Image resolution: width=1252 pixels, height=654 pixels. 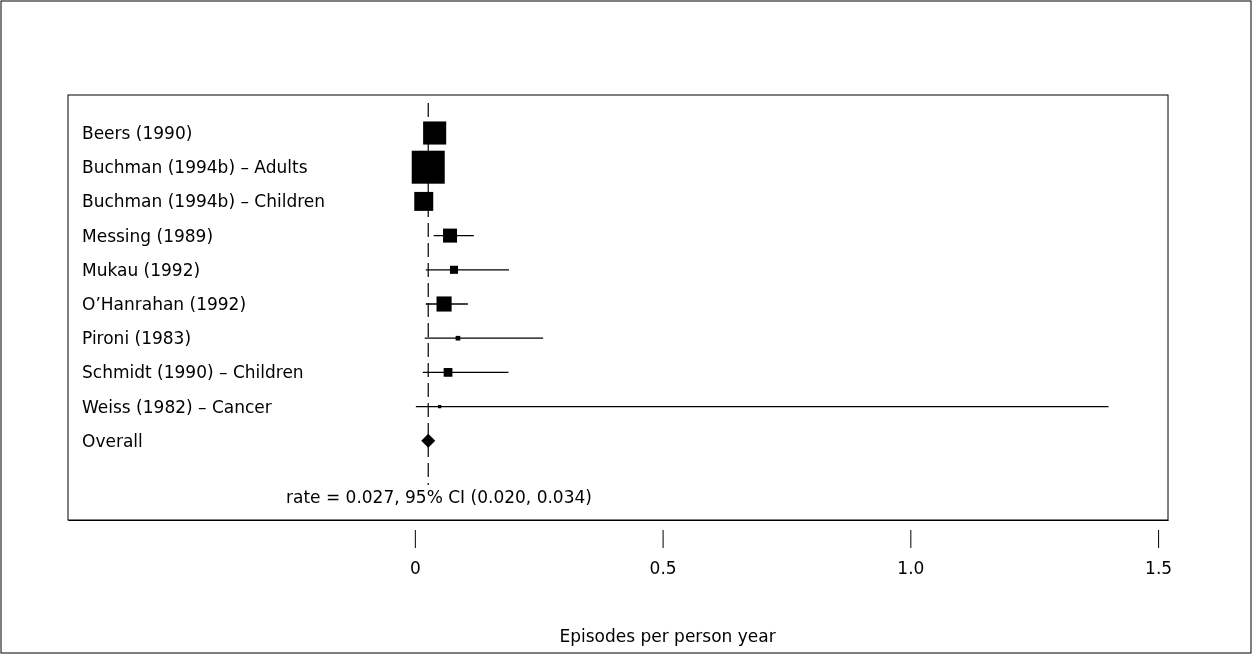 What do you see at coordinates (439, 497) in the screenshot?
I see `text: rate = 0.027, 95% CI (0.020, 0.034)` at bounding box center [439, 497].